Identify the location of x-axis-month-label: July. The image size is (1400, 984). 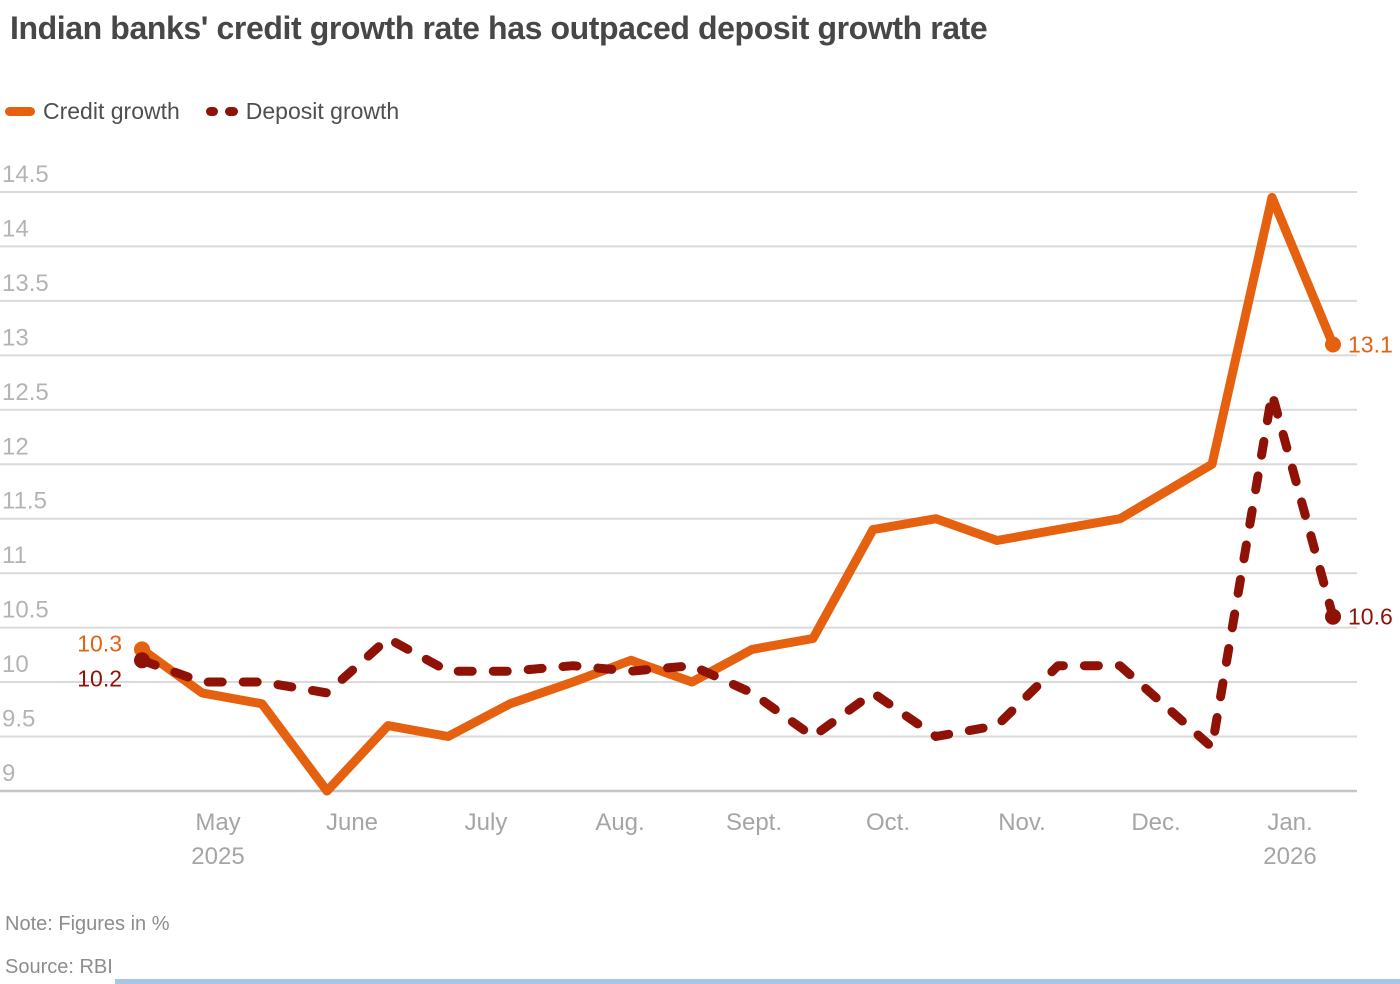
(486, 822).